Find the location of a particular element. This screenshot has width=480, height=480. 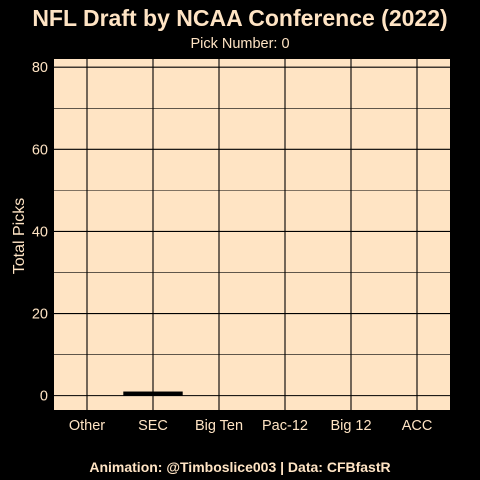

y-tick-label: 40 is located at coordinates (40, 232).